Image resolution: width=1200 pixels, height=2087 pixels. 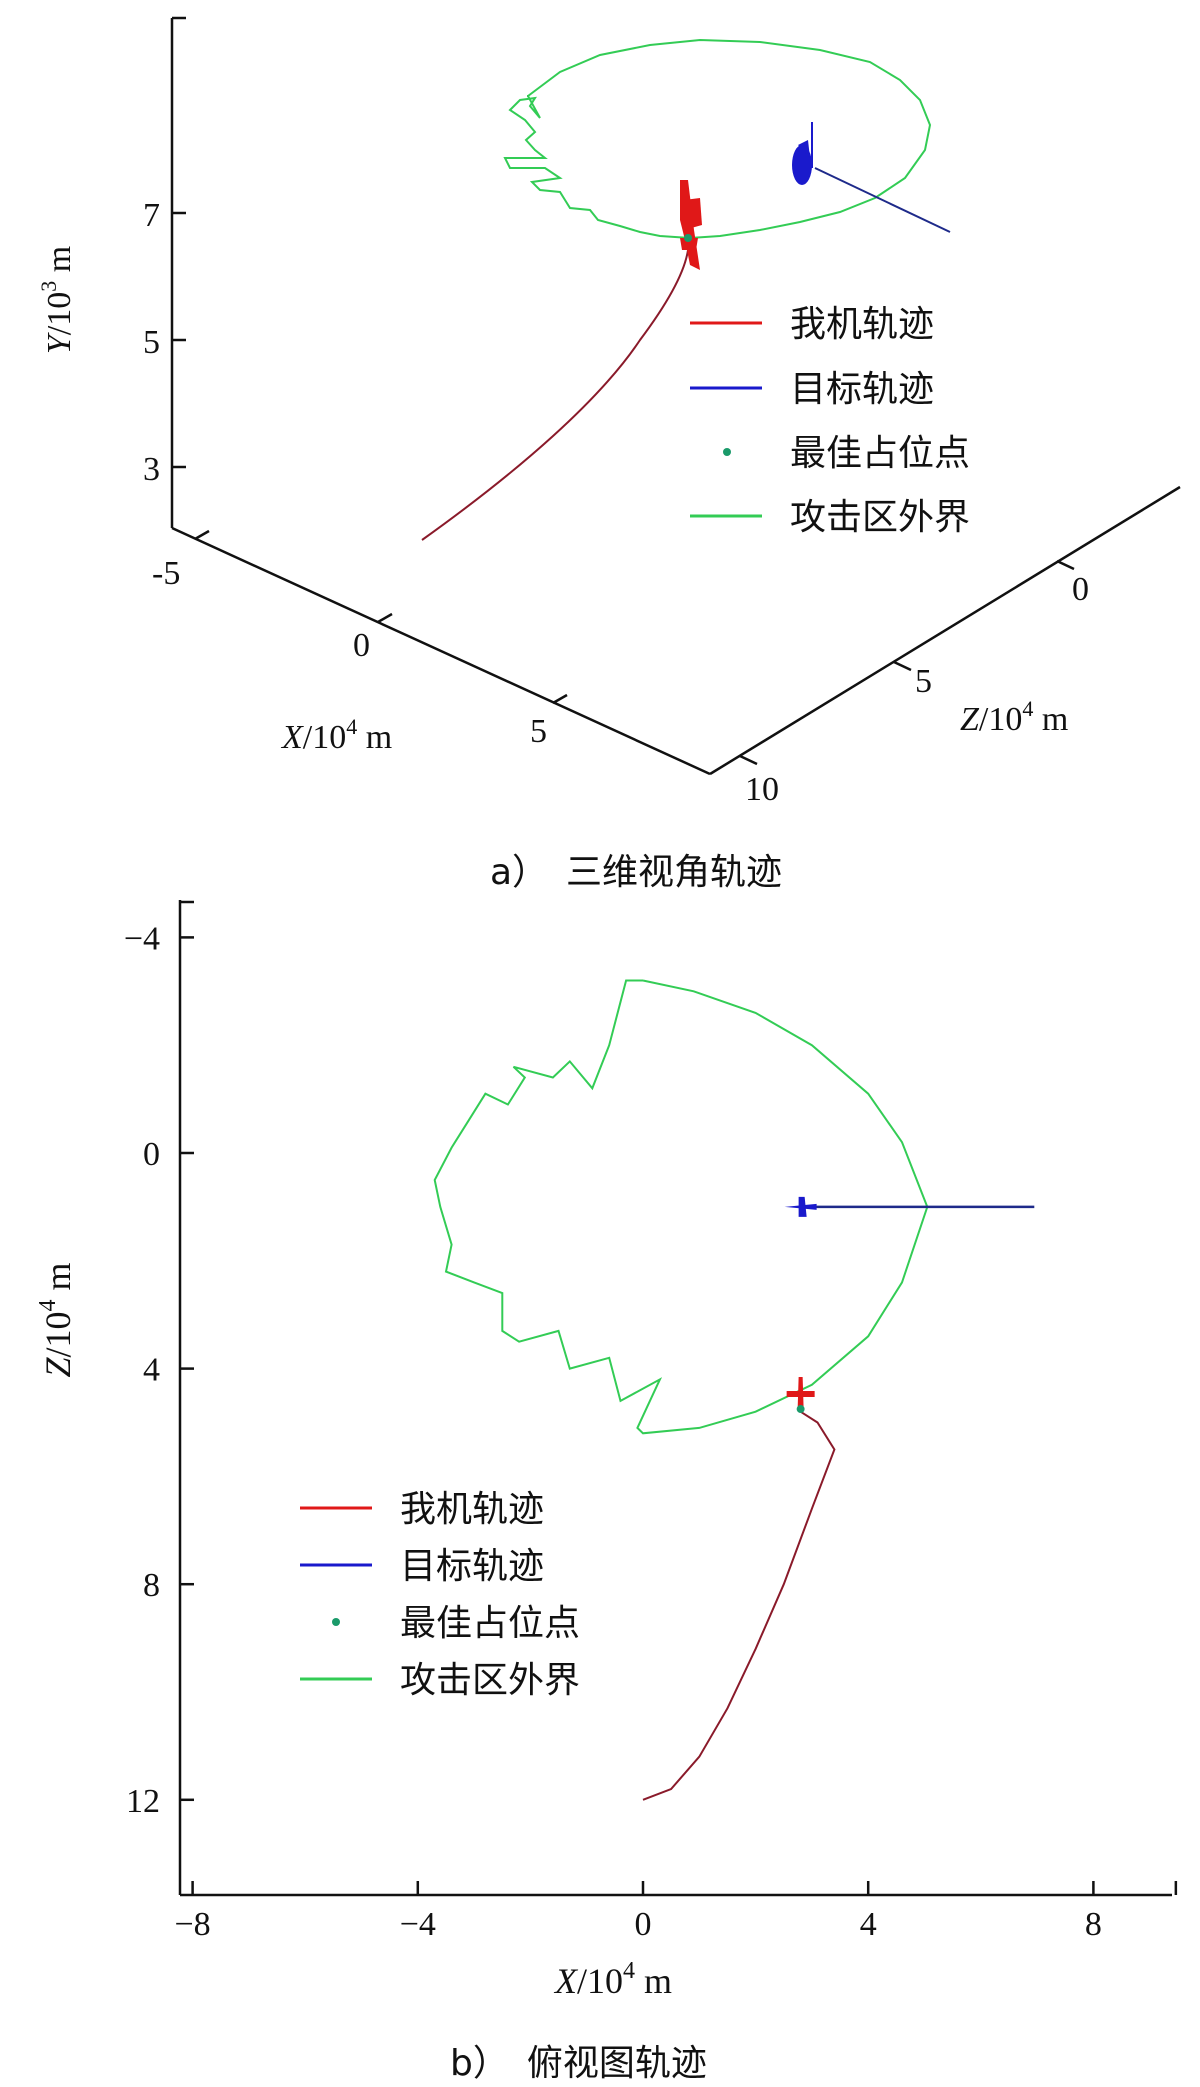 I want to click on own-wing, so click(x=800, y=1394).